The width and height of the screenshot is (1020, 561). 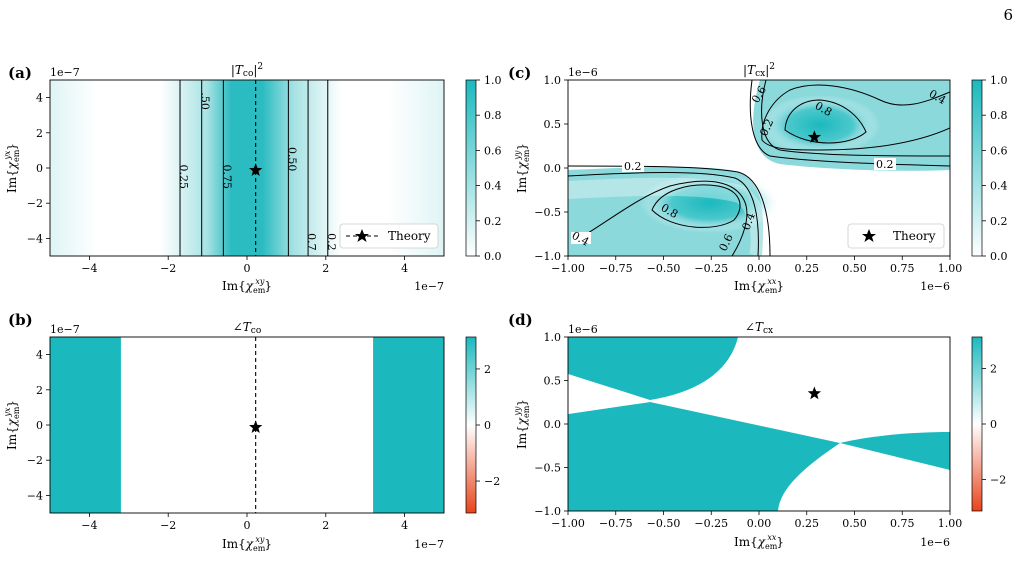 I want to click on panel-c-colorbar-ticks: 0.0 0.2 0.4 0.6 0.8 1.0, so click(x=995, y=168).